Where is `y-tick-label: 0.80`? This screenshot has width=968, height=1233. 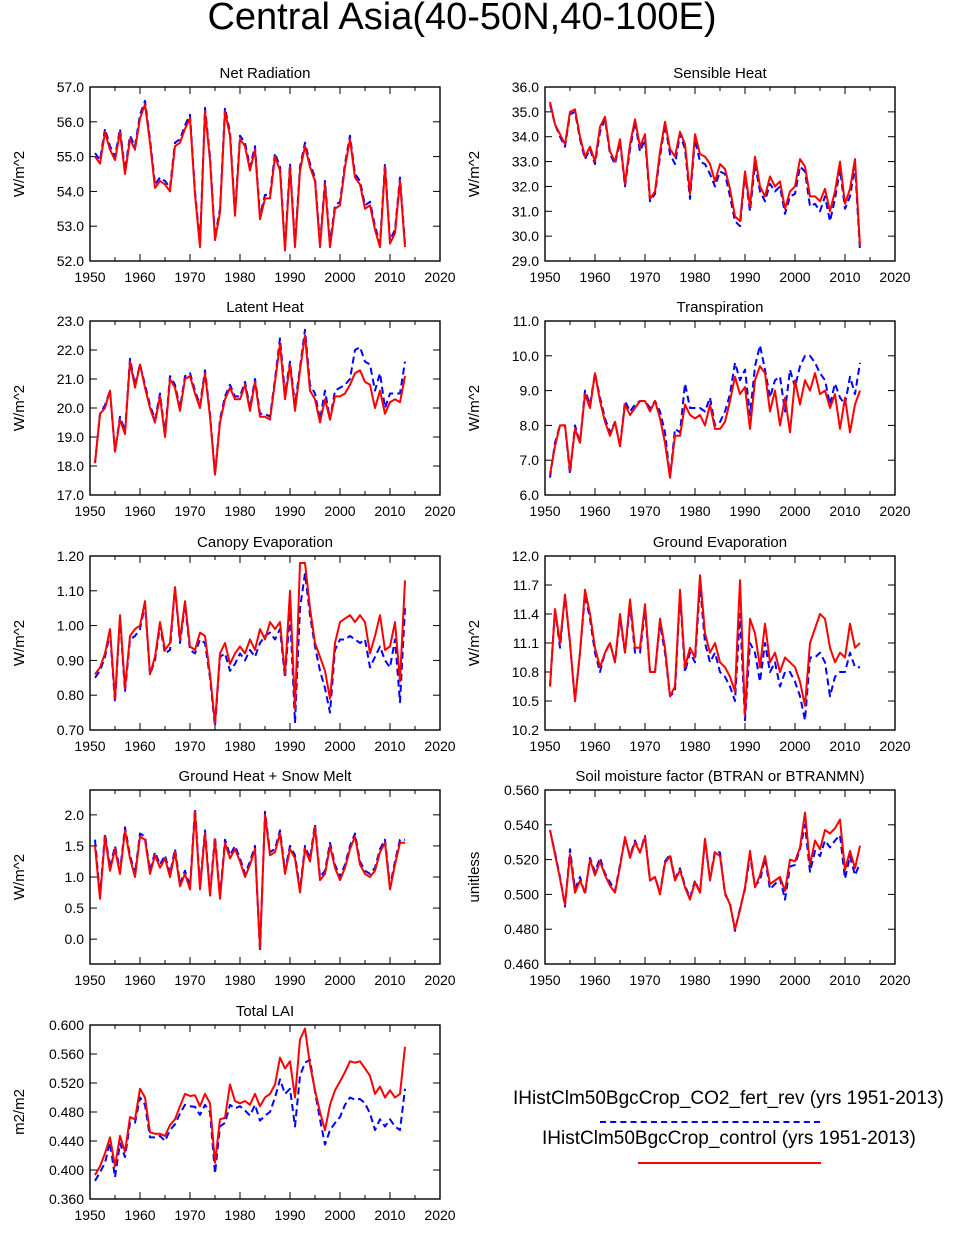
y-tick-label: 0.80 is located at coordinates (70, 695).